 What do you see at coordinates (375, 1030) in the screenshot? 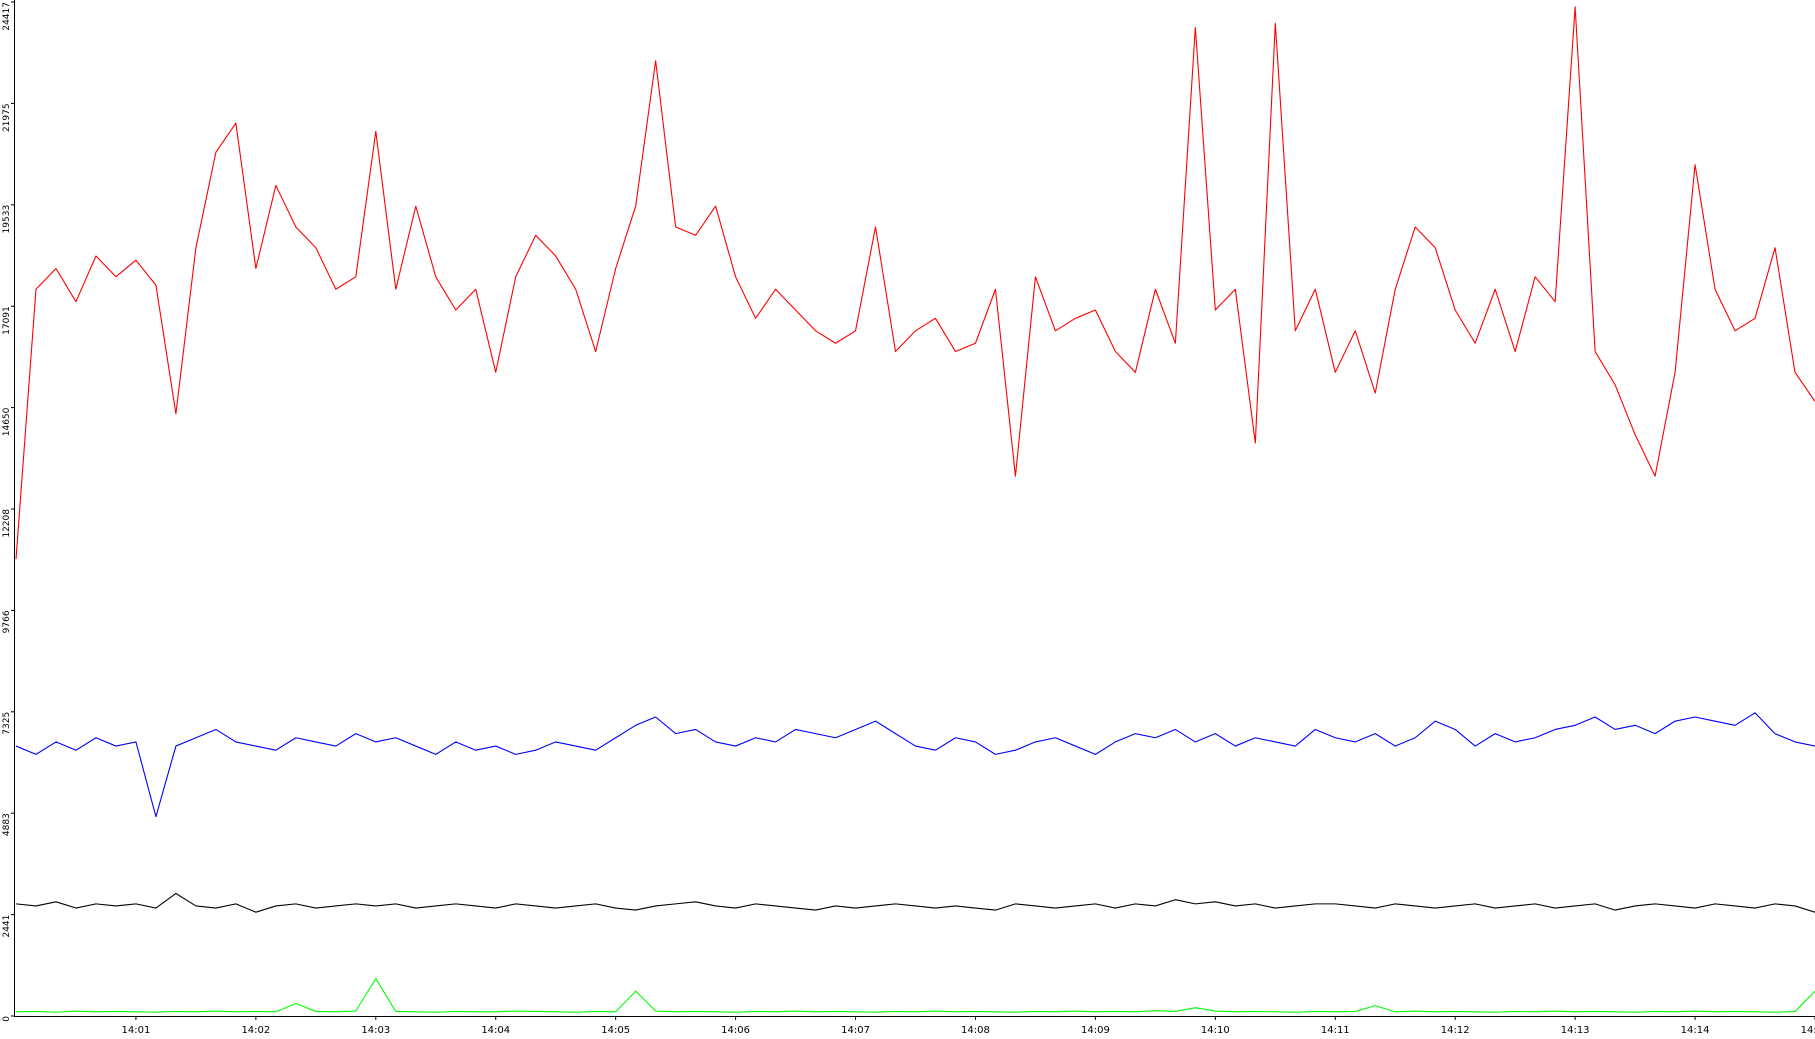
I see `x-tick-label: 14:03` at bounding box center [375, 1030].